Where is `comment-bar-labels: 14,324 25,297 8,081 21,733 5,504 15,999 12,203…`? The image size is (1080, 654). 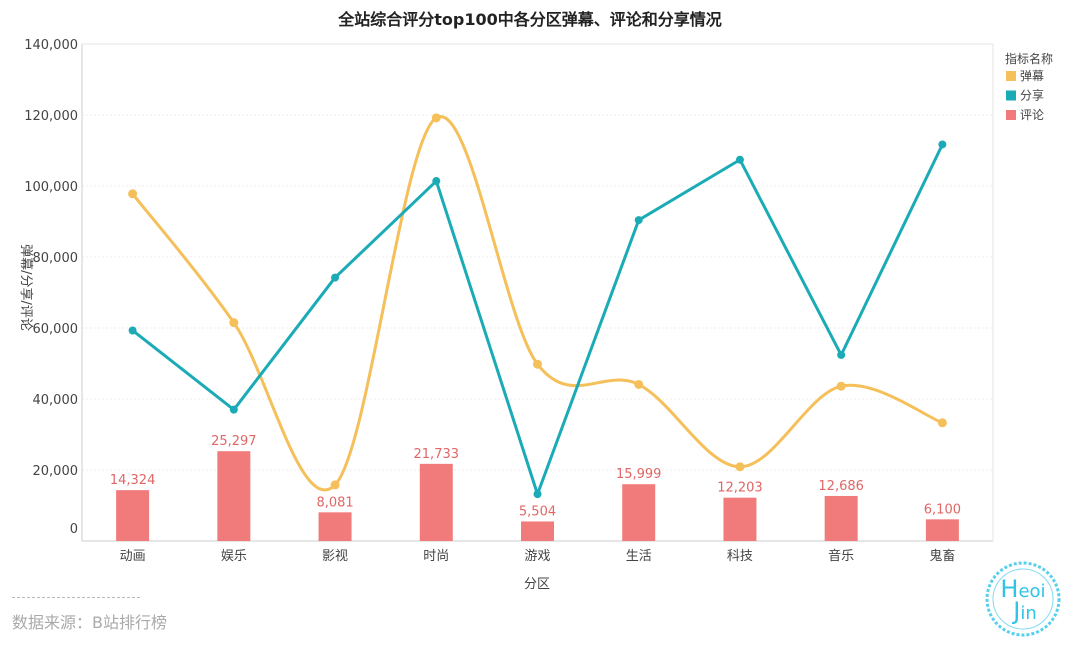
comment-bar-labels: 14,324 25,297 8,081 21,733 5,504 15,999 12,203… is located at coordinates (535, 476).